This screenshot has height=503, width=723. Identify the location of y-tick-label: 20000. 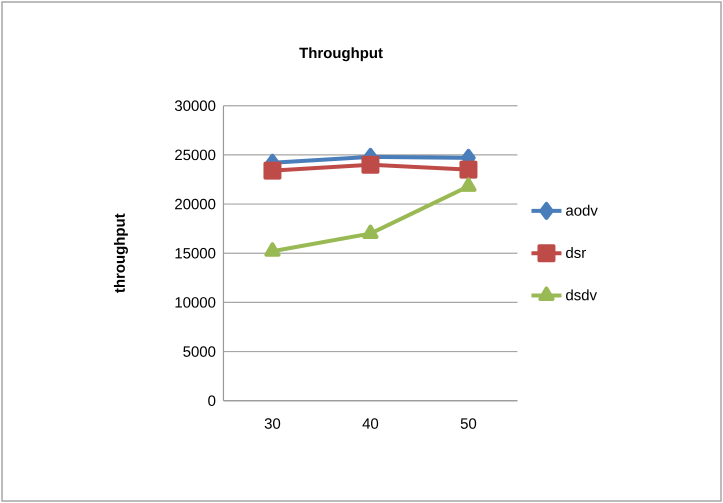
(195, 204).